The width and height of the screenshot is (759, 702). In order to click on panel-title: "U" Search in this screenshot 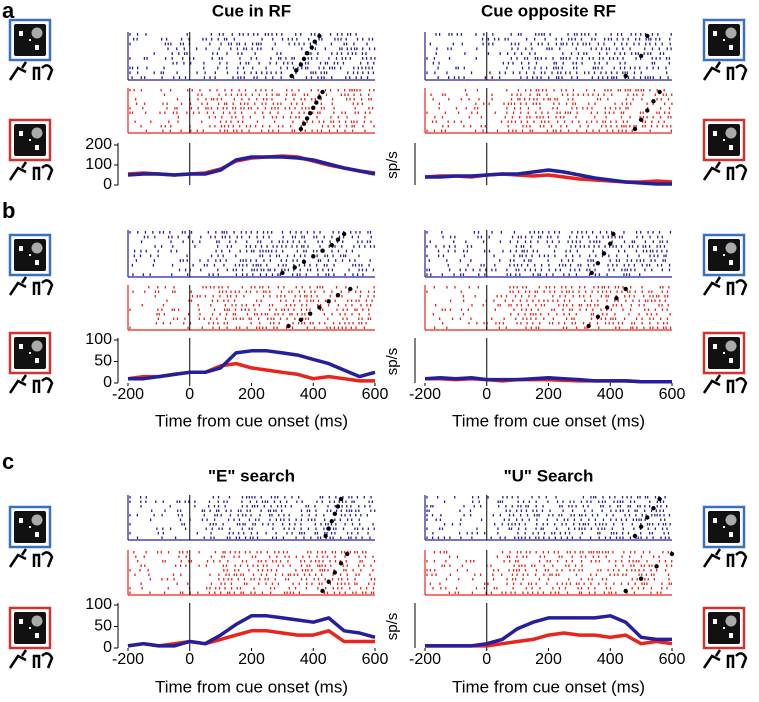, I will do `click(549, 475)`.